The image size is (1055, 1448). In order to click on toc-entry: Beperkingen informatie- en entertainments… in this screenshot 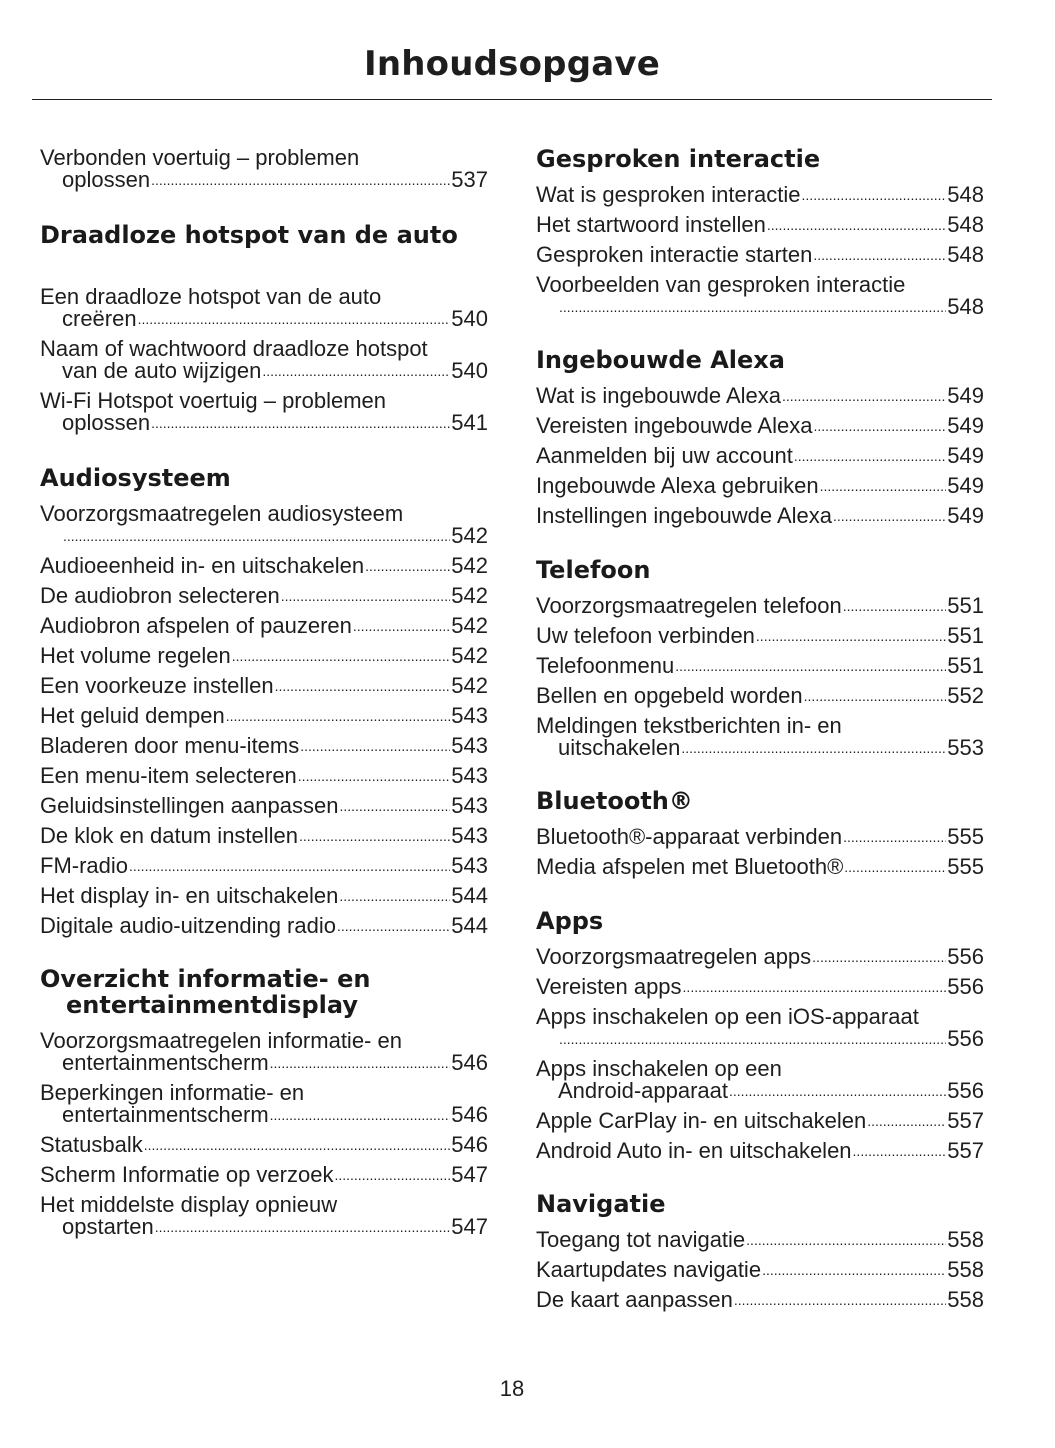, I will do `click(264, 1104)`.